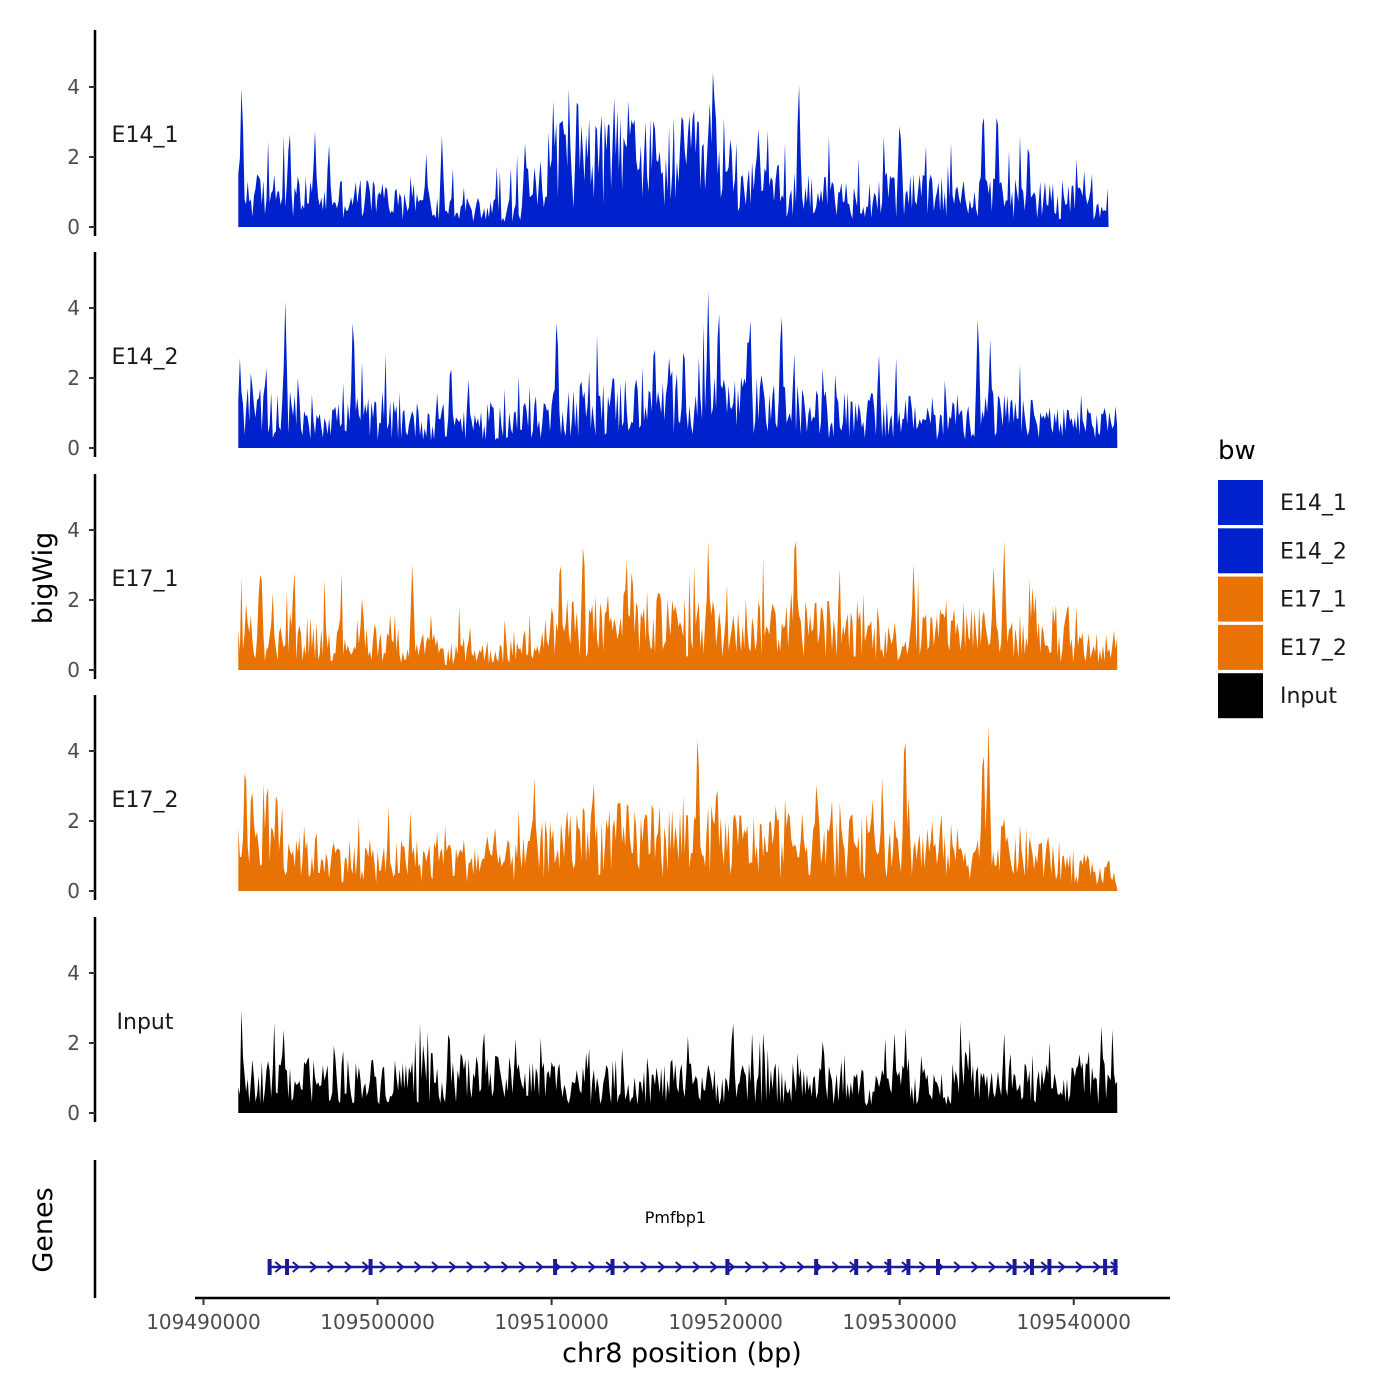 The image size is (1400, 1400). What do you see at coordinates (678, 1061) in the screenshot?
I see `signal-area-Input` at bounding box center [678, 1061].